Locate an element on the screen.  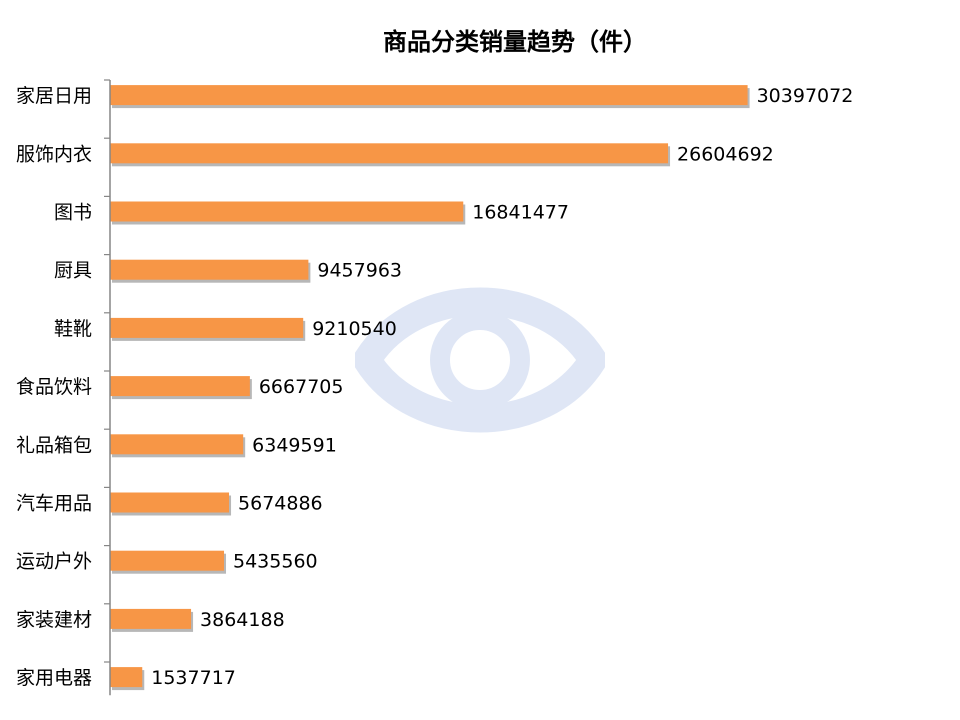
value-label: 6667705 is located at coordinates (301, 387).